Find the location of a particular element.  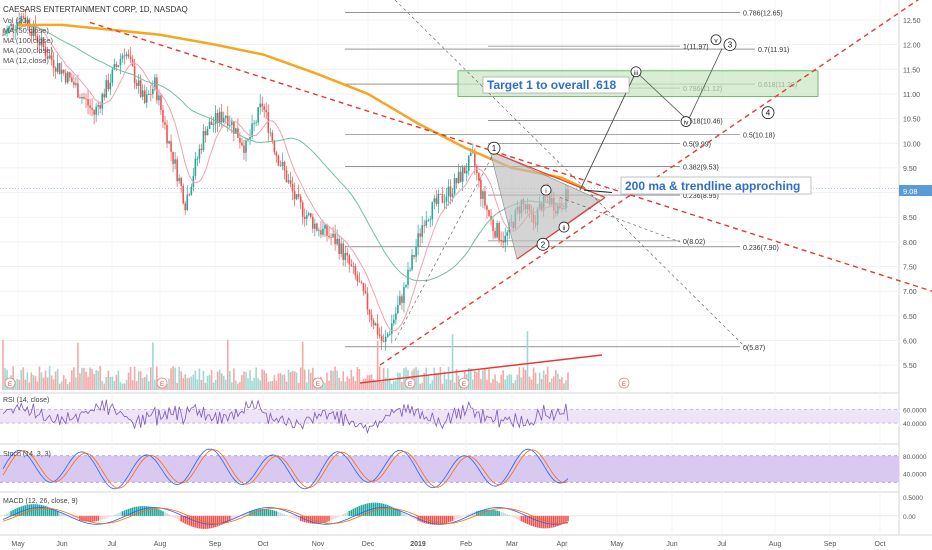

fib-label: 1(11.97) is located at coordinates (696, 47).